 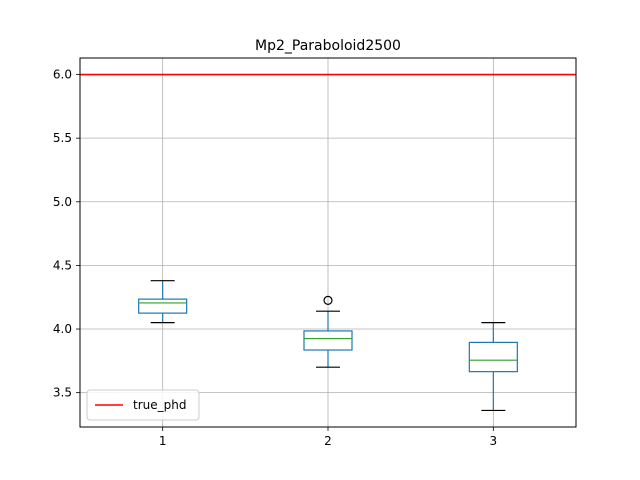 I want to click on y-tick-label: 4.0, so click(x=62, y=329).